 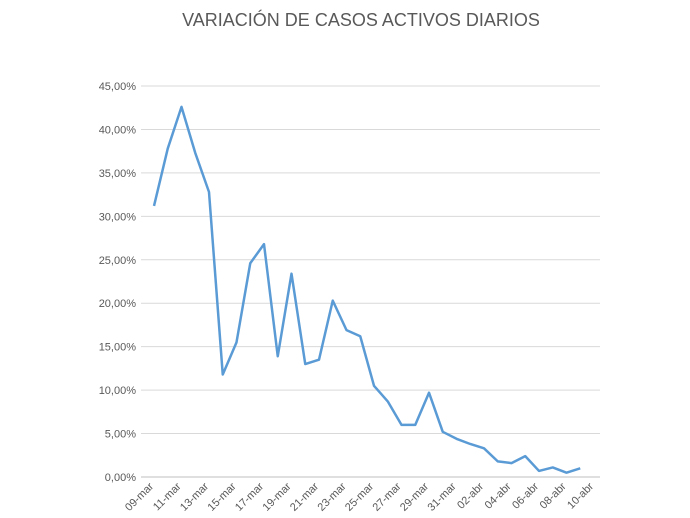 What do you see at coordinates (118, 174) in the screenshot?
I see `y-tick-label: 35,00%` at bounding box center [118, 174].